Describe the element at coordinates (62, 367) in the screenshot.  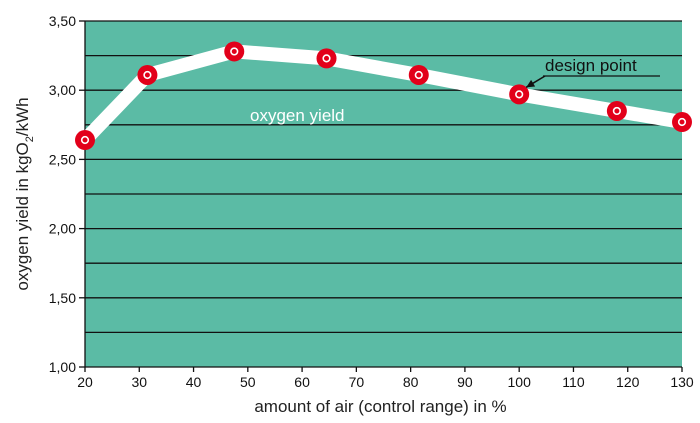
I see `y-tick-label: 1,00` at that location.